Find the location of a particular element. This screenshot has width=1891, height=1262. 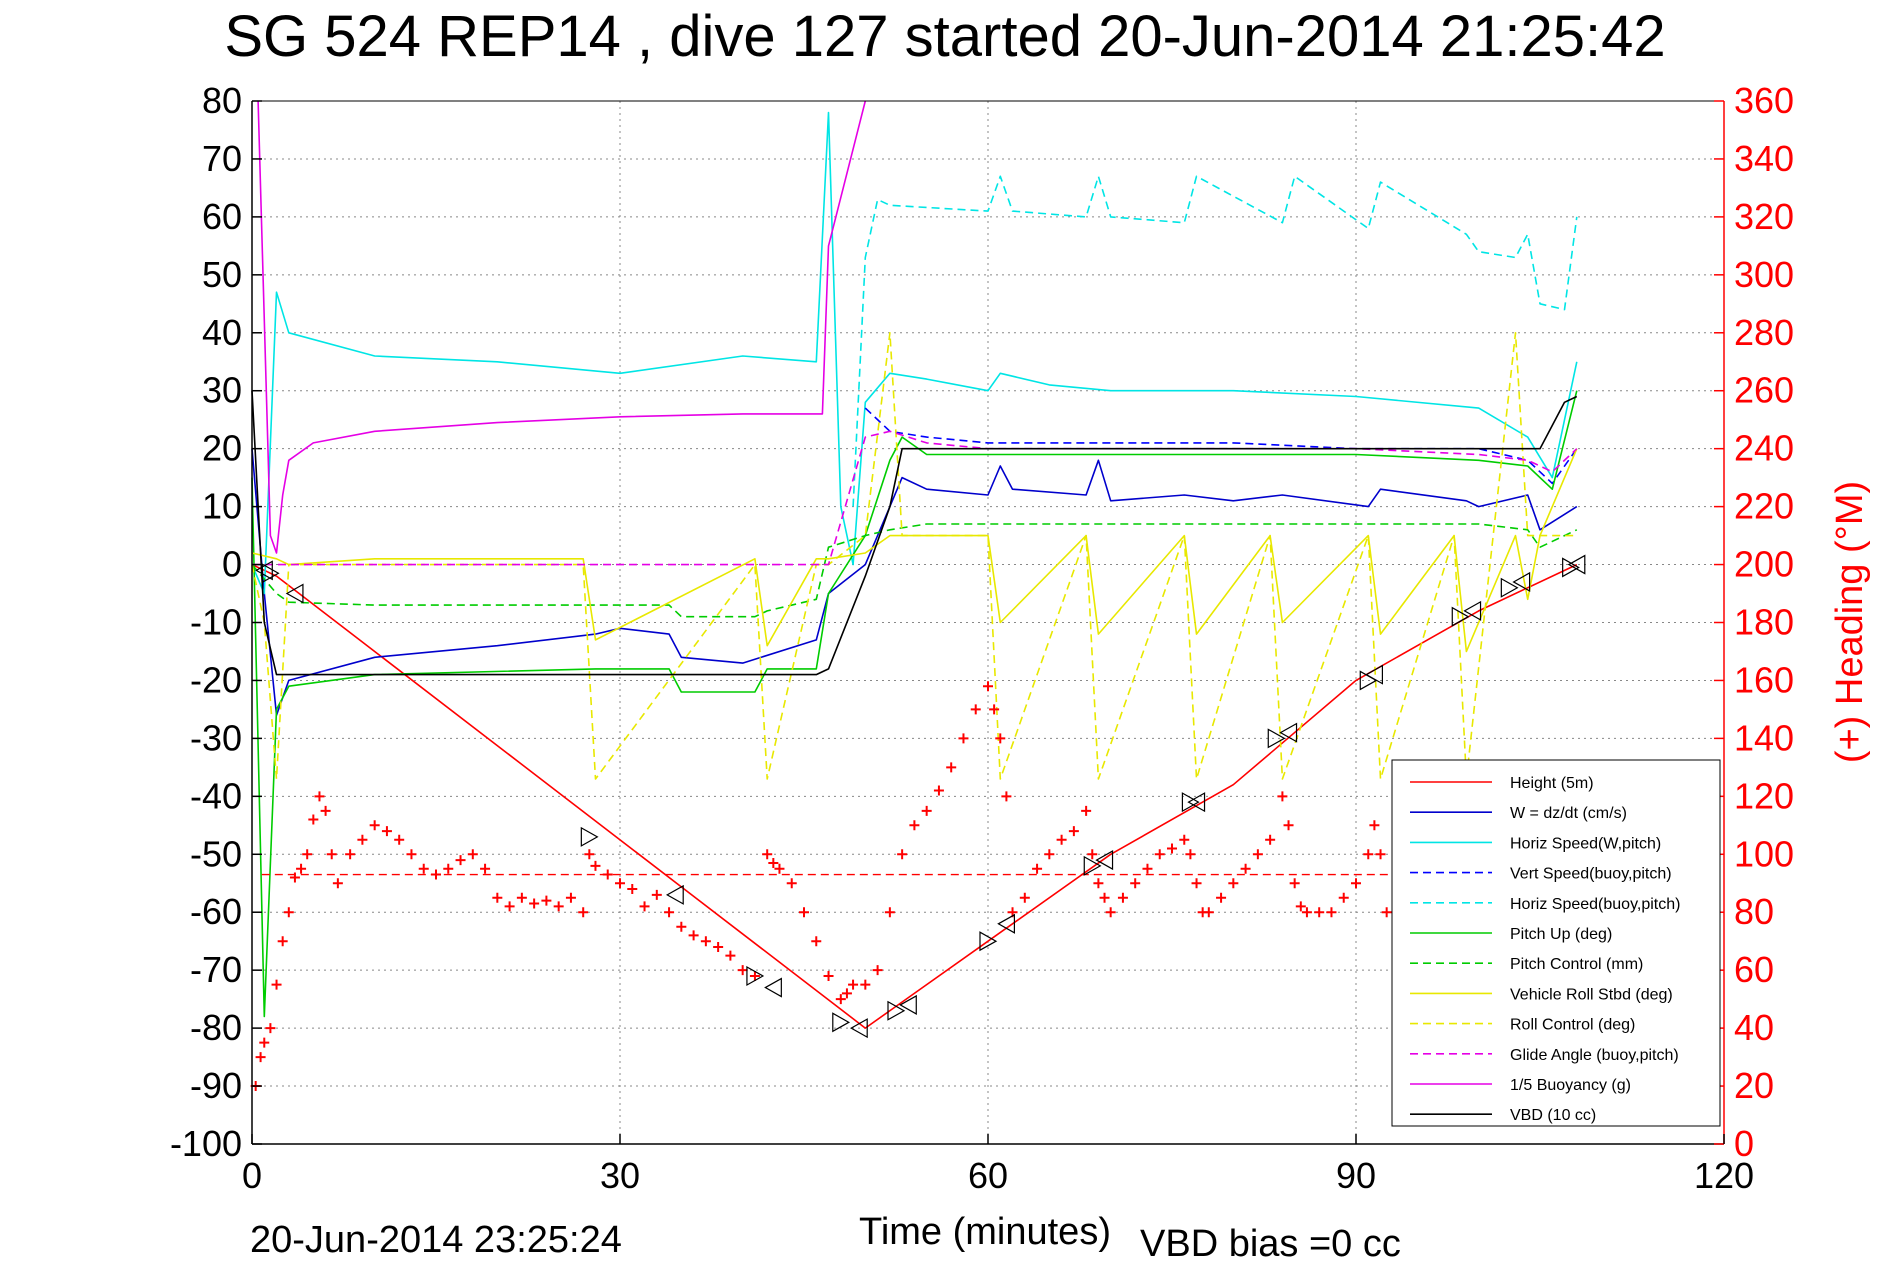

x-axis-ticks: 0 30 60 90 120 is located at coordinates (998, 1165).